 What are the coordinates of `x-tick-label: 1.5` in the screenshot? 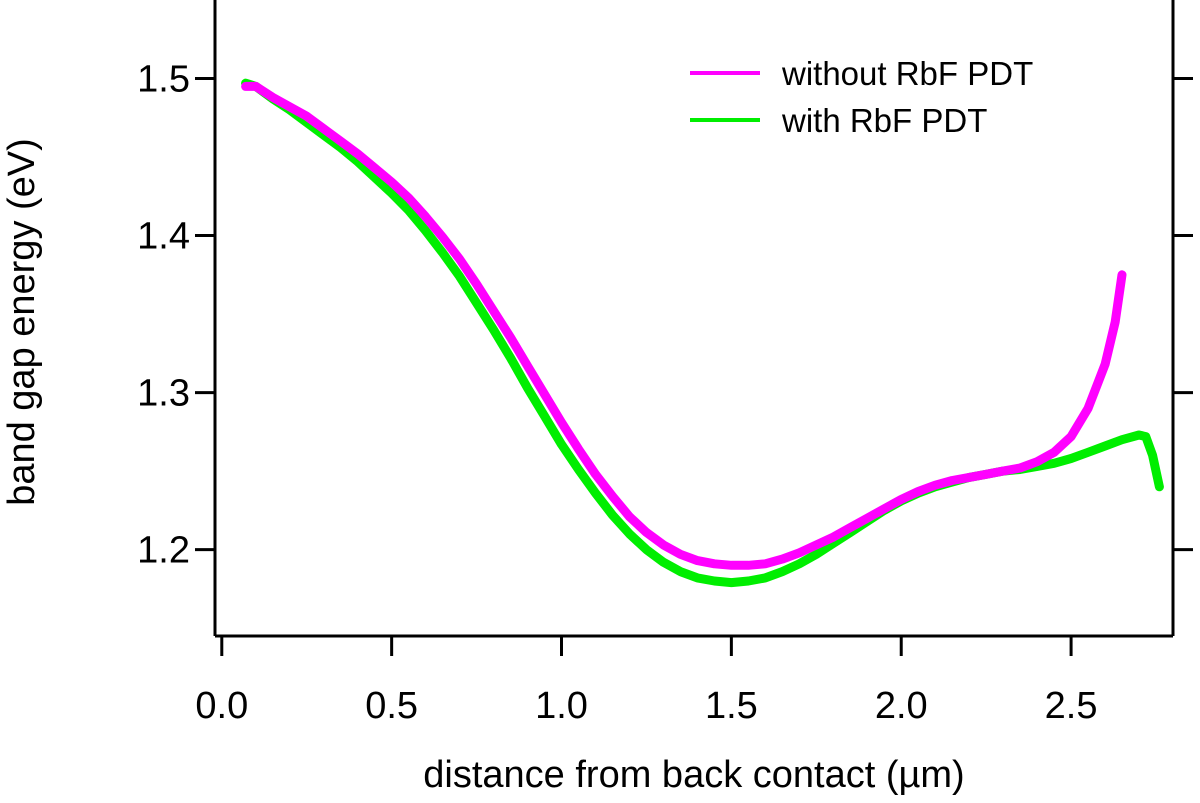 It's located at (731, 706).